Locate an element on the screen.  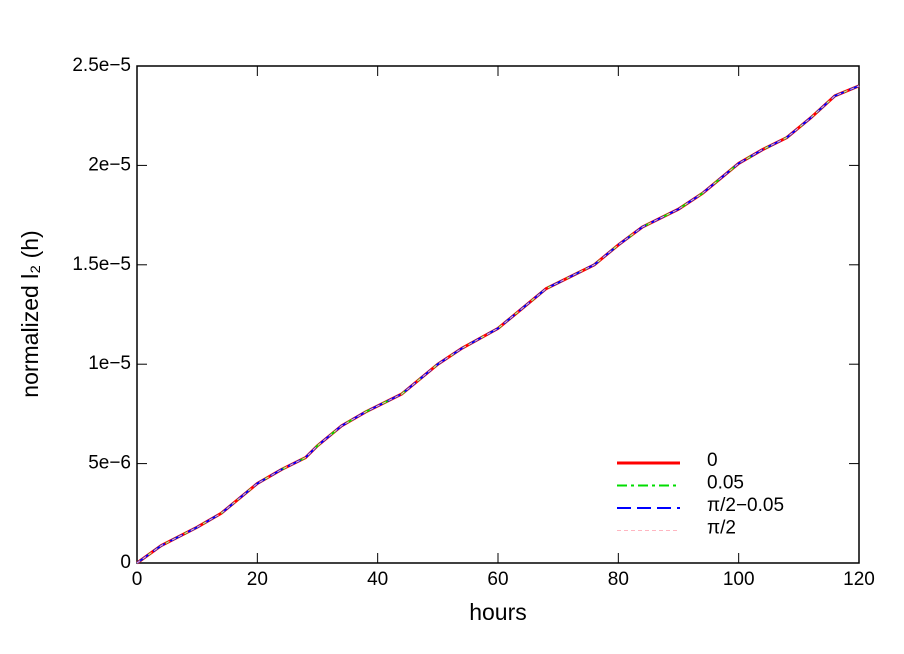
y-tick-label: 5e−6 is located at coordinates (109, 463).